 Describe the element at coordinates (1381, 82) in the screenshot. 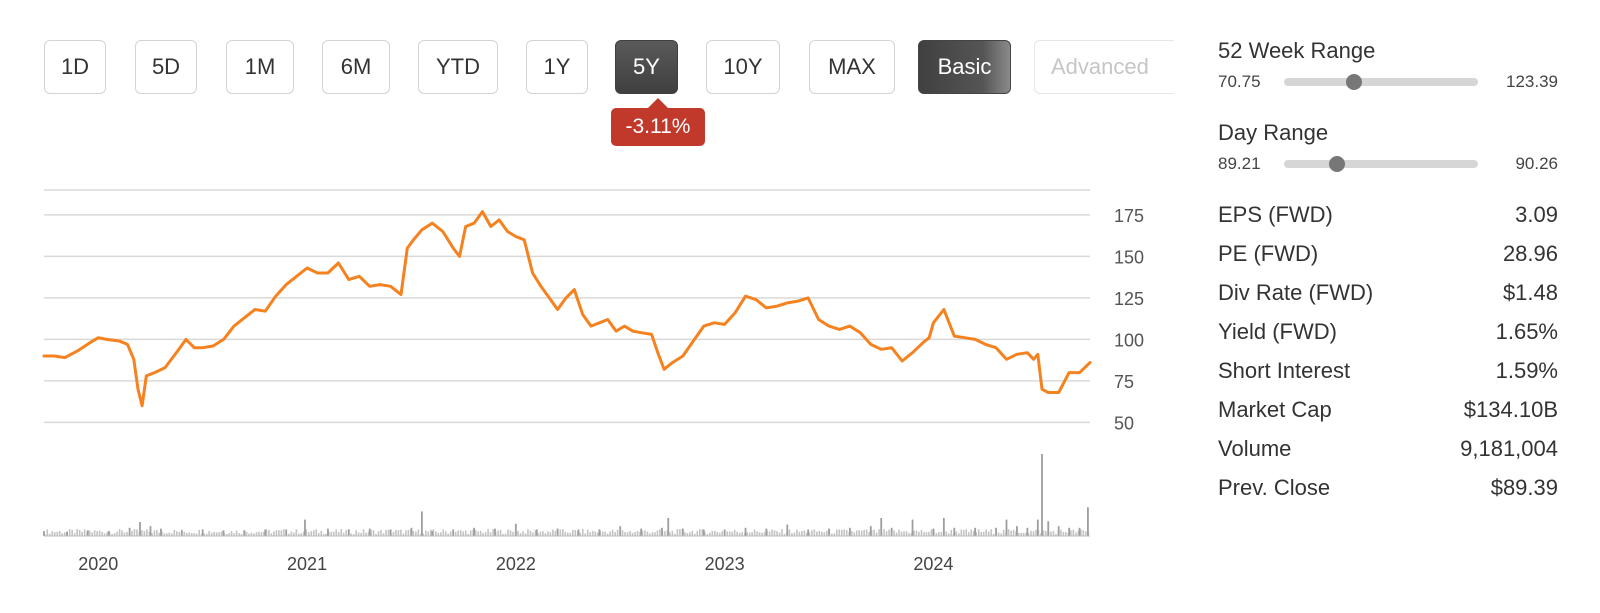

I see `week52-range-track` at that location.